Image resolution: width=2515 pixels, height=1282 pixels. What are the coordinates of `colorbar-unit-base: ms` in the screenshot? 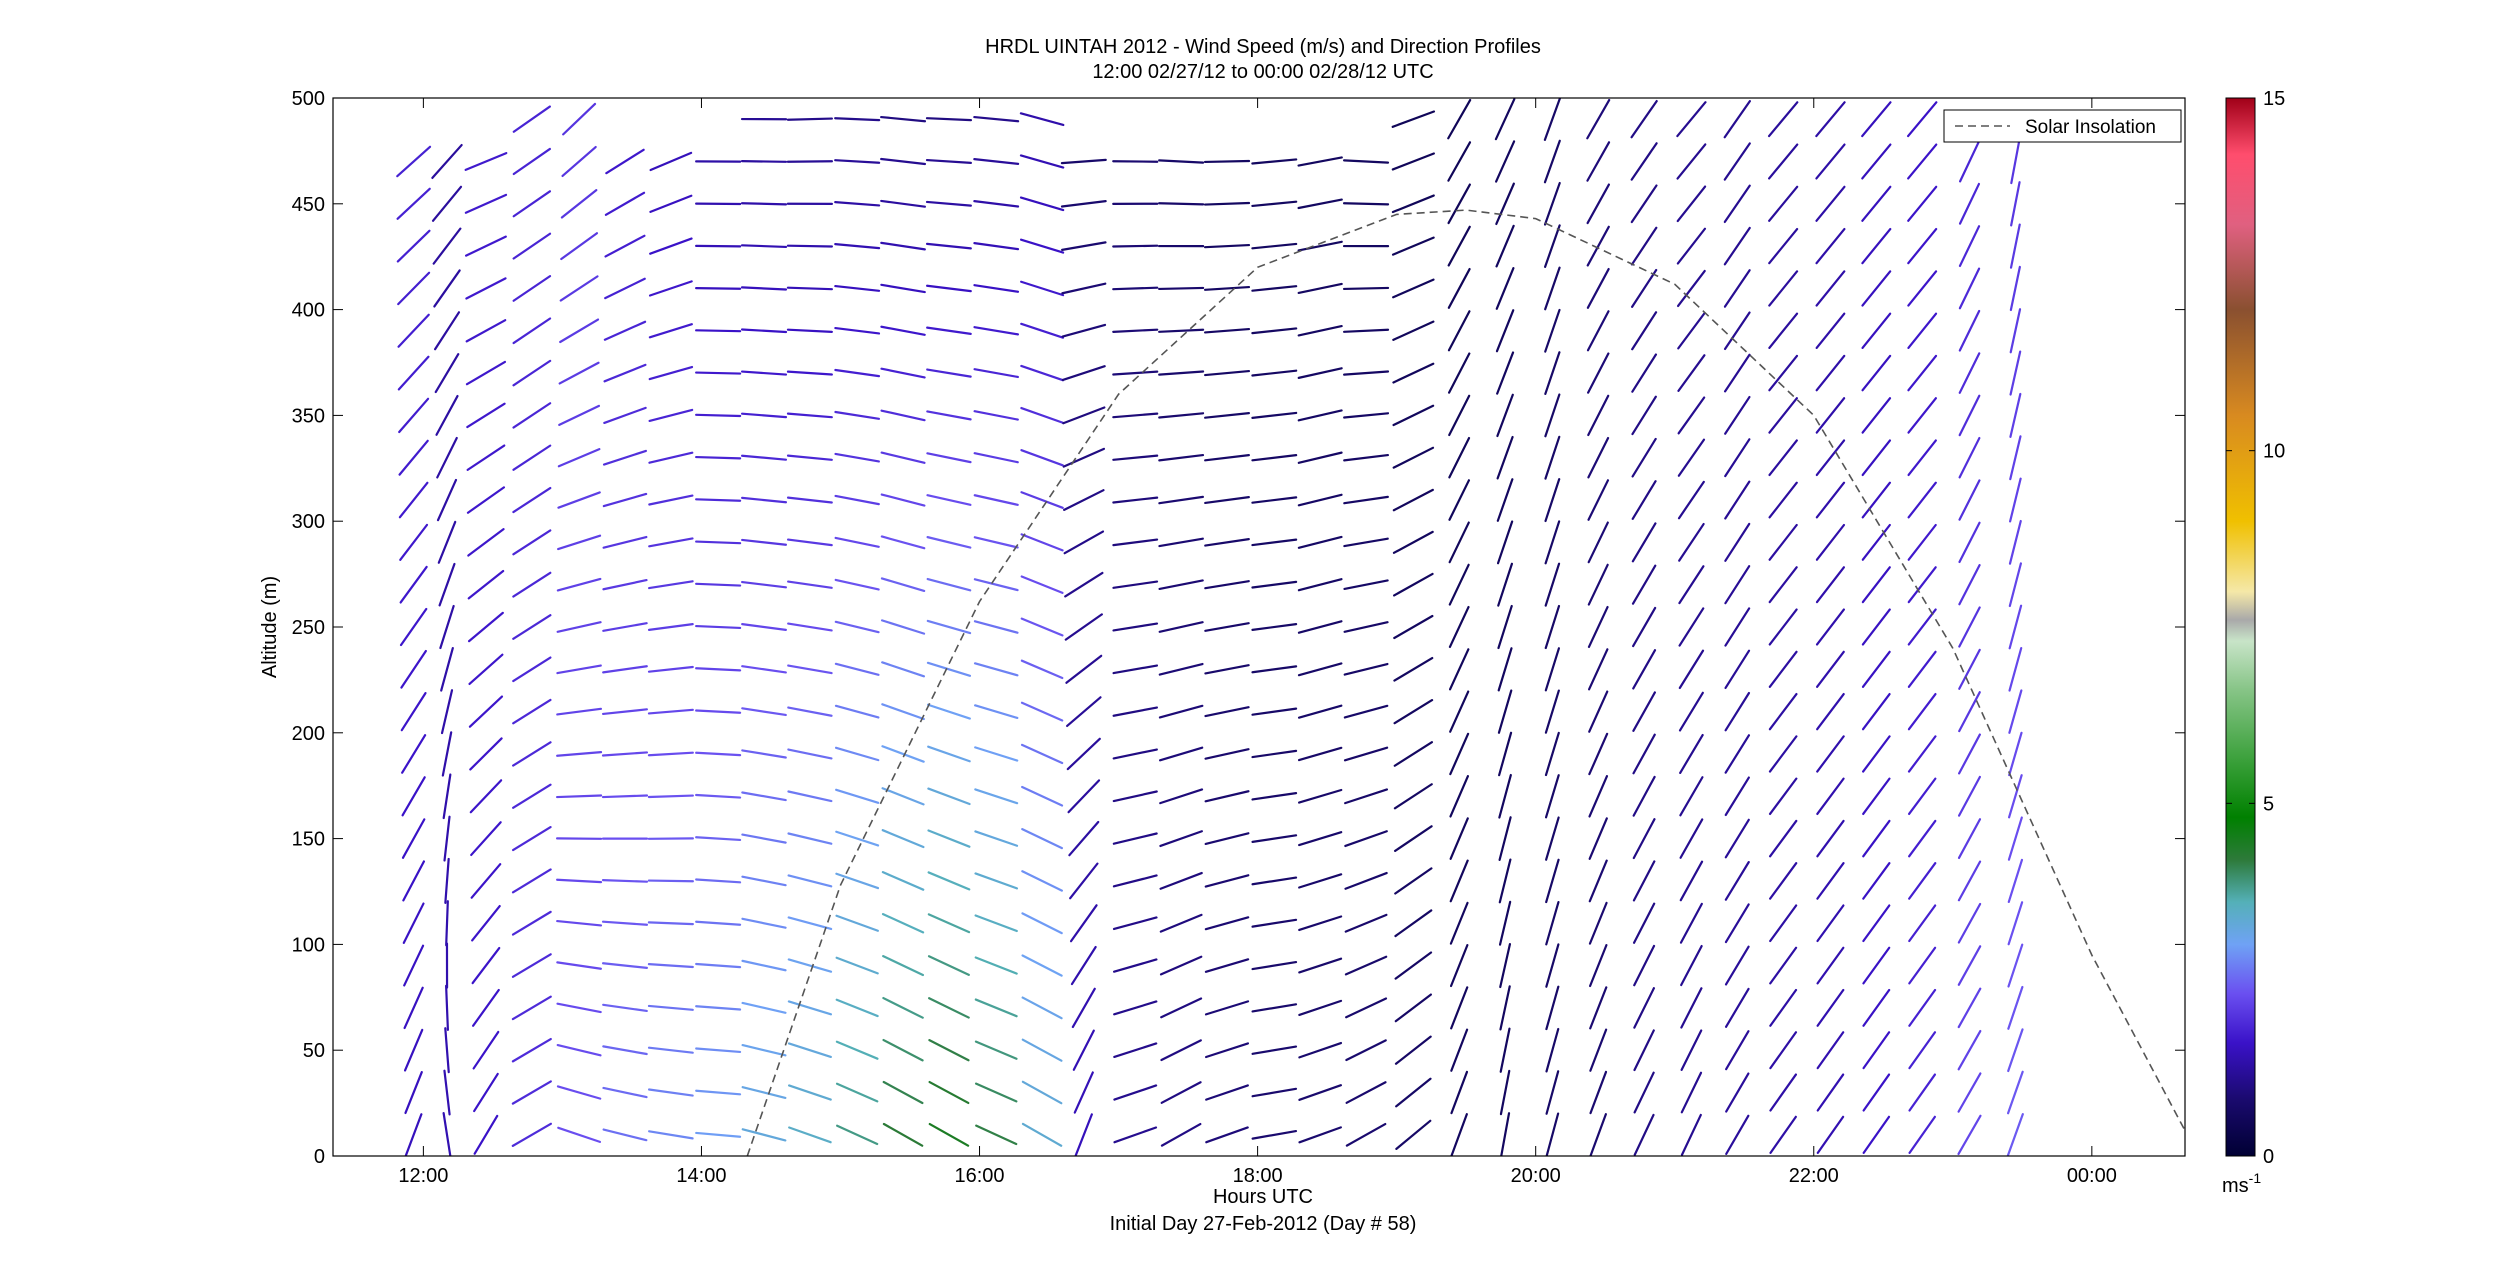 It's located at (2235, 1186).